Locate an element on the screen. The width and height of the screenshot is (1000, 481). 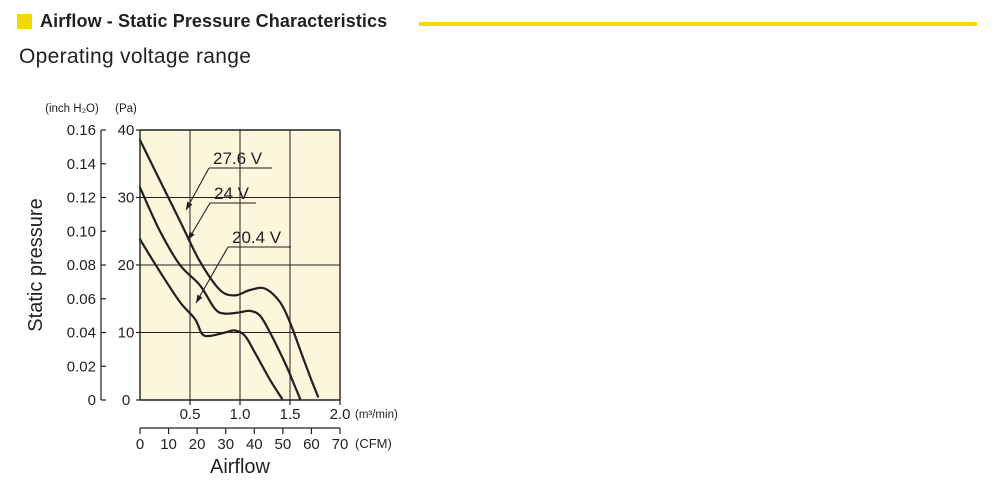
y-tick-label-inch-0-10: 0.10 is located at coordinates (81, 231).